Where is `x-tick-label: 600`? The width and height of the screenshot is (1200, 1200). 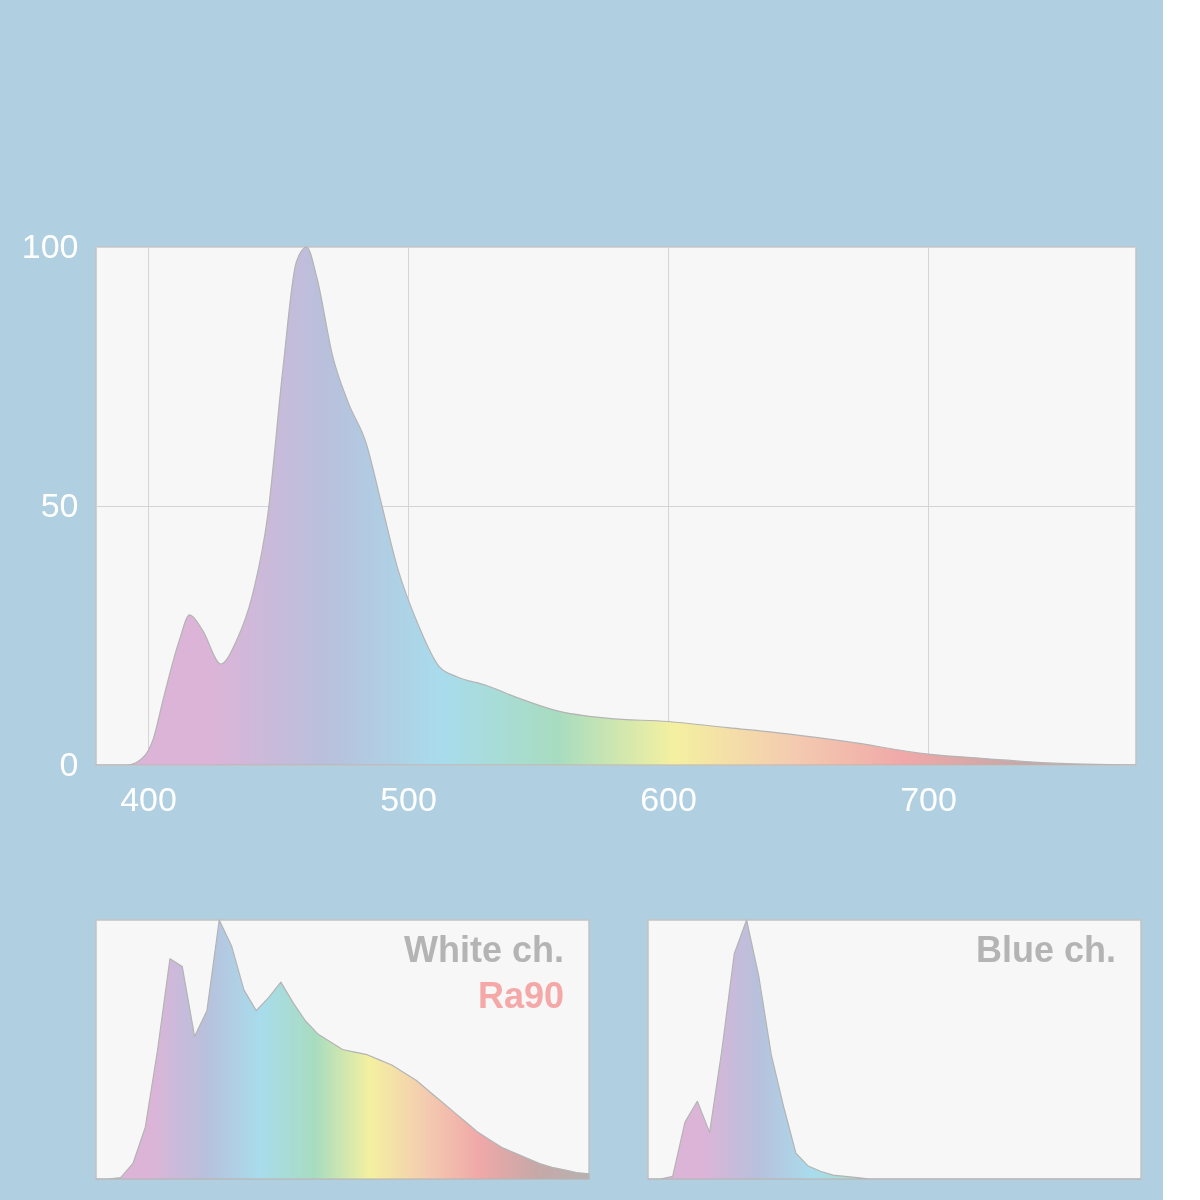
x-tick-label: 600 is located at coordinates (668, 798).